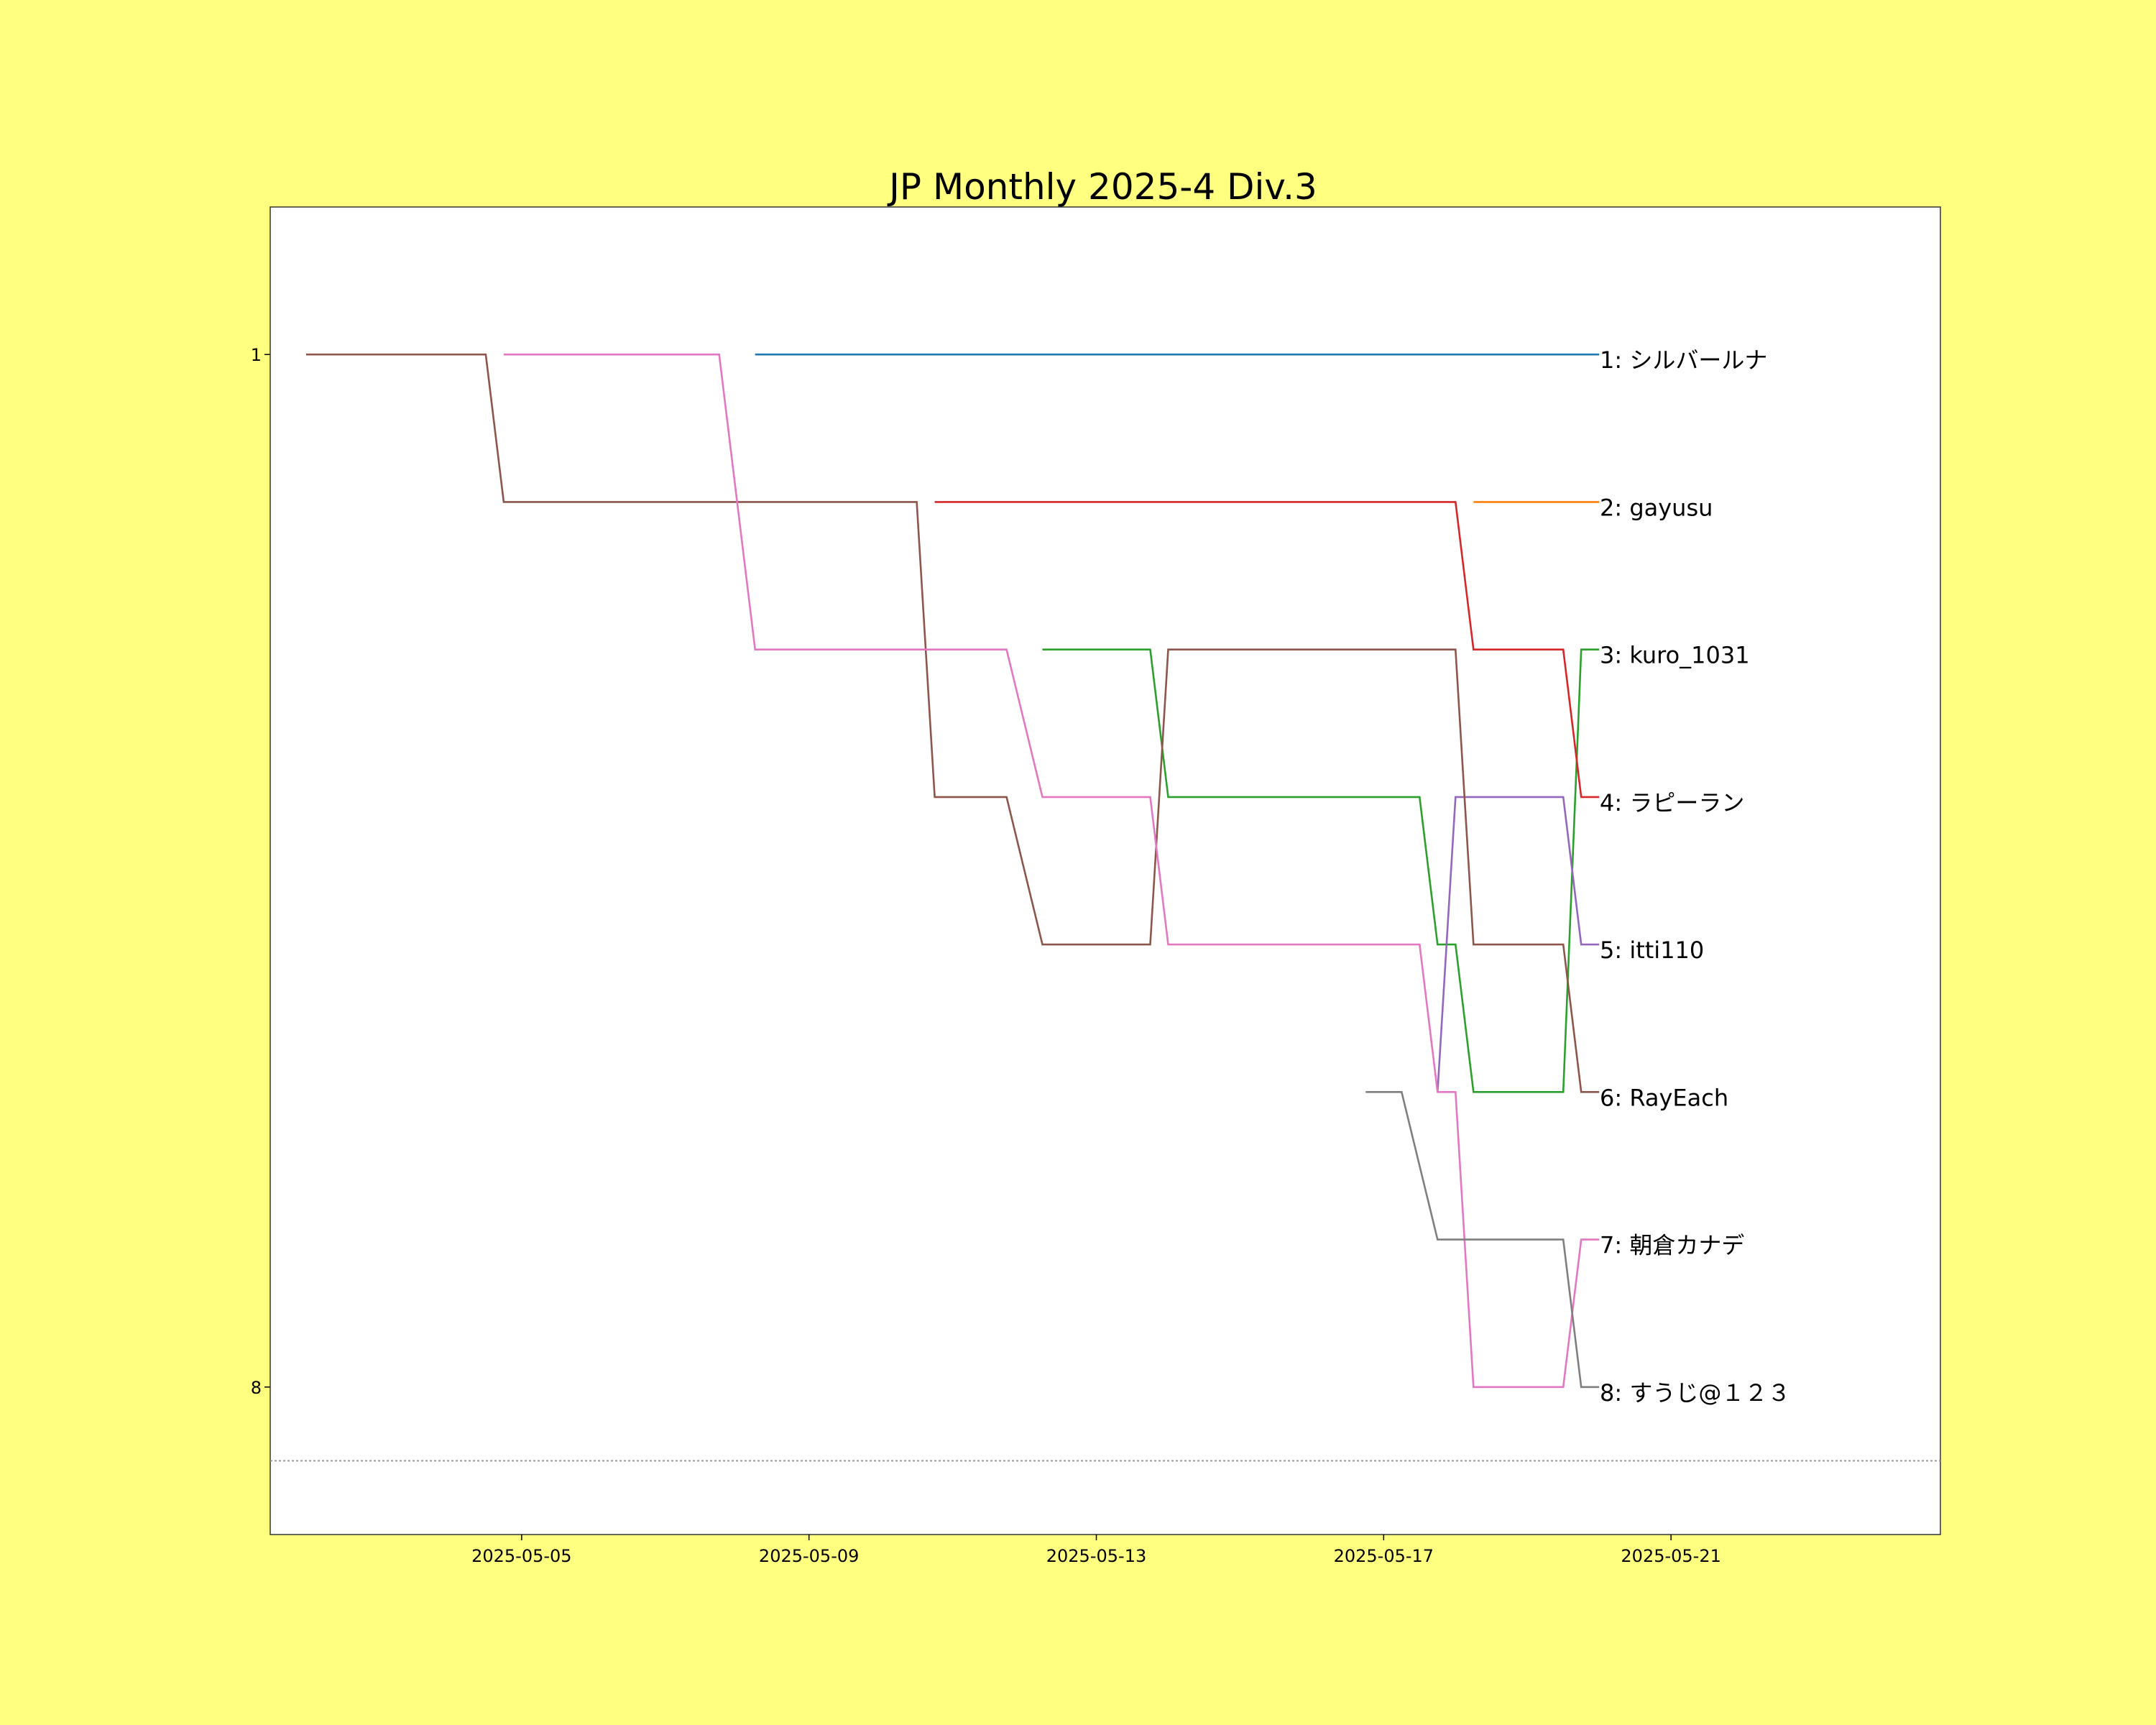 The height and width of the screenshot is (1725, 2156). What do you see at coordinates (1657, 507) in the screenshot?
I see `series-end-label-2: 2: gayusu` at bounding box center [1657, 507].